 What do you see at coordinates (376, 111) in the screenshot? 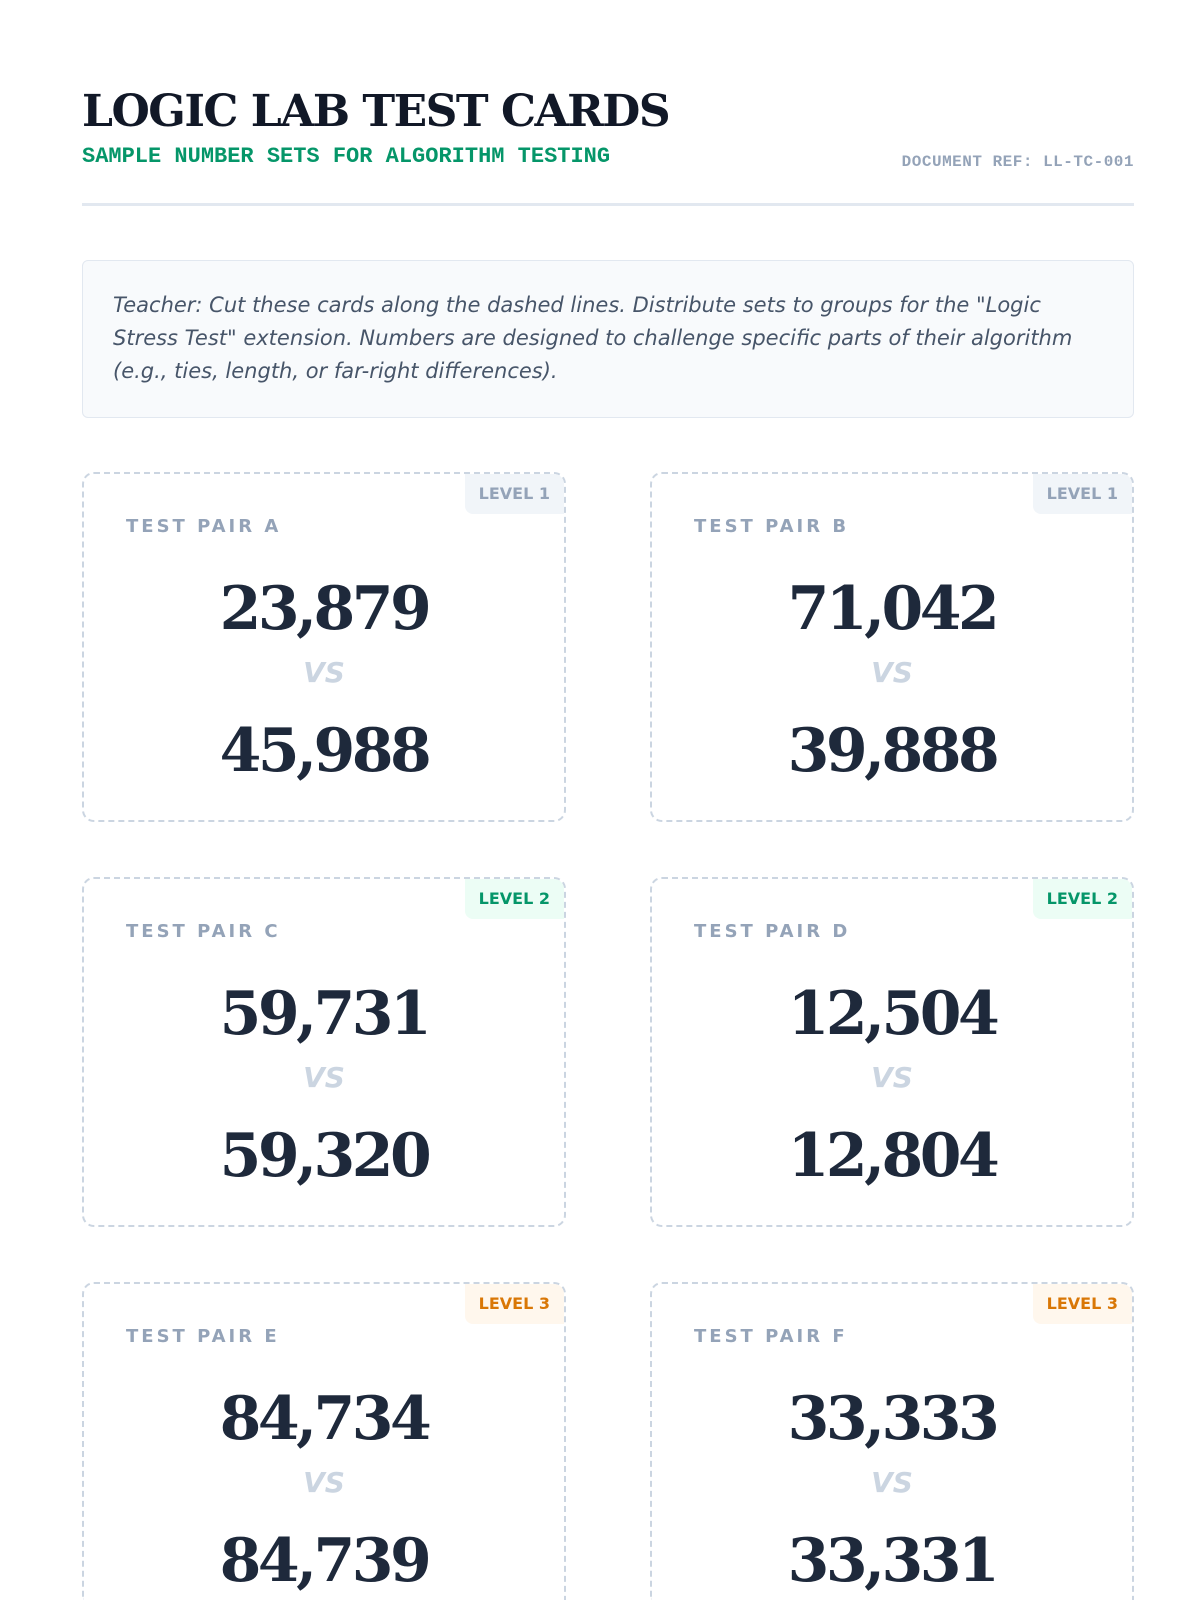
I see `page-title: LOGIC LAB TEST CARDS` at bounding box center [376, 111].